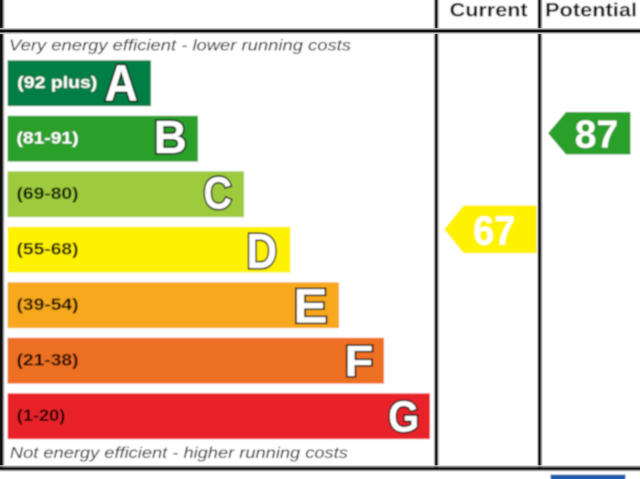 The image size is (640, 479). What do you see at coordinates (310, 307) in the screenshot?
I see `svg-text: E` at bounding box center [310, 307].